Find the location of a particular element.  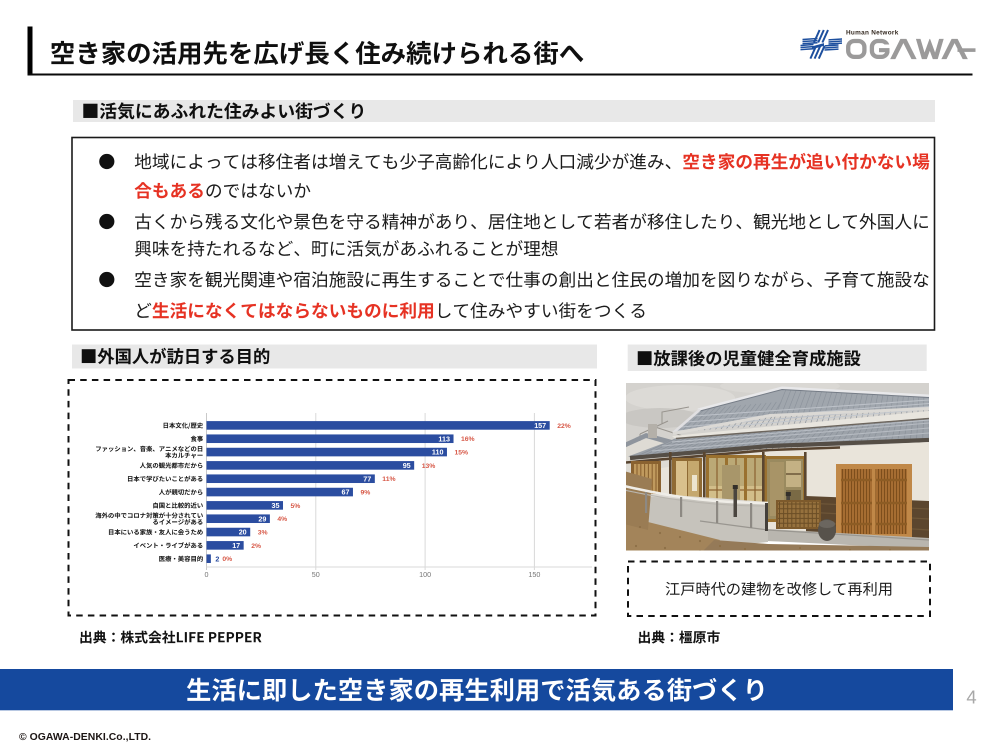

svg-text: 2 is located at coordinates (217, 558).